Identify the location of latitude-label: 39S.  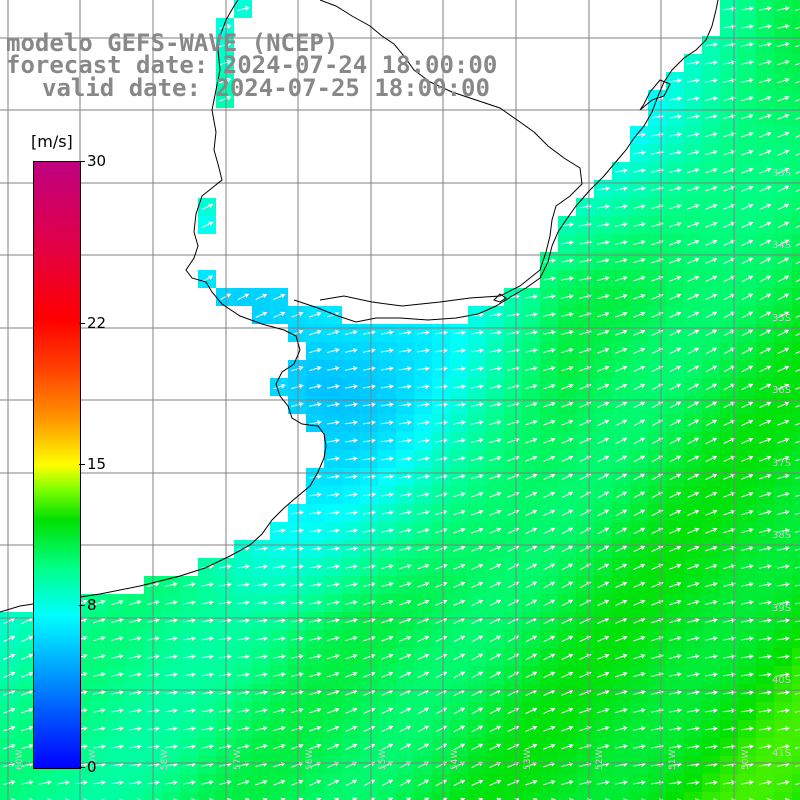
(781, 608).